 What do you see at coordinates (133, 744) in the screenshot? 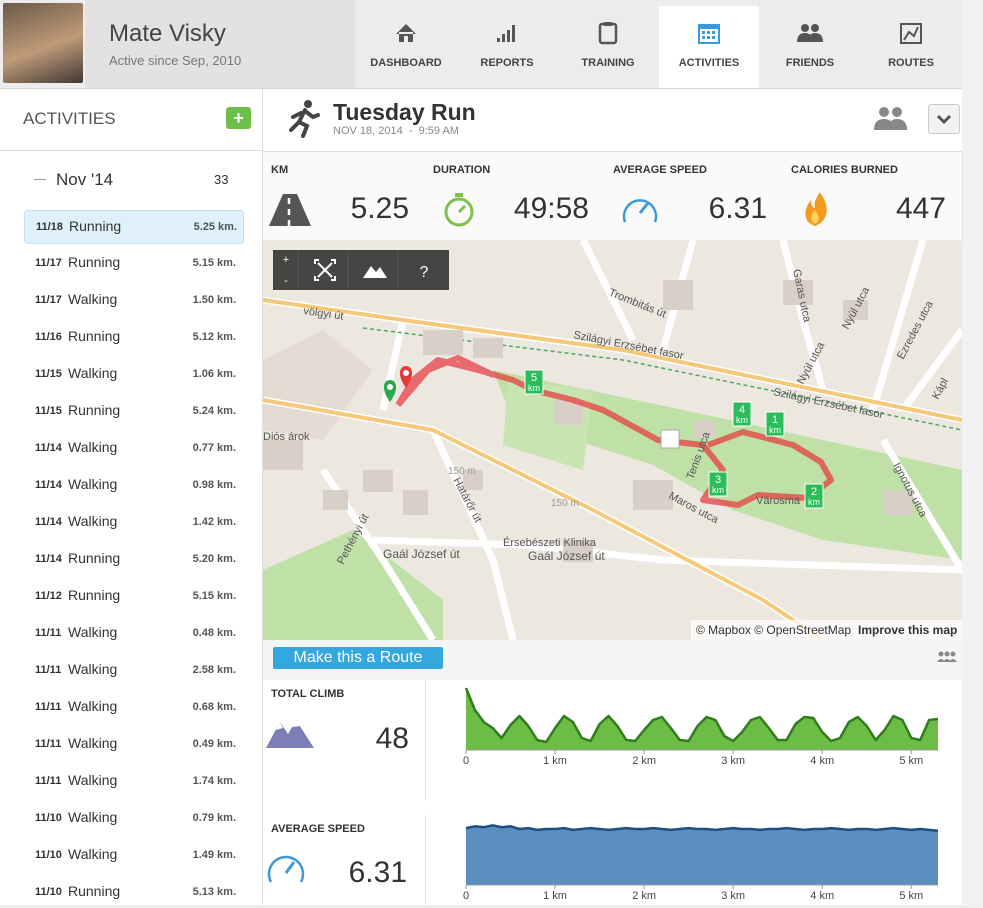
I see `activity-item: 11/11 Walking 0.49 km.` at bounding box center [133, 744].